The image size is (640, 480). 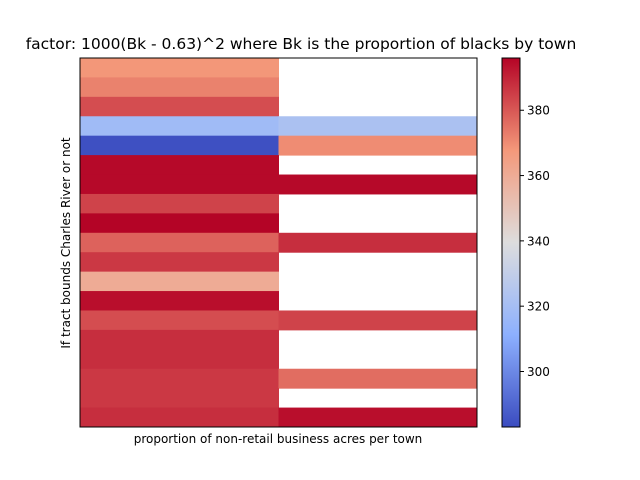 I want to click on colorbar, so click(x=511, y=242).